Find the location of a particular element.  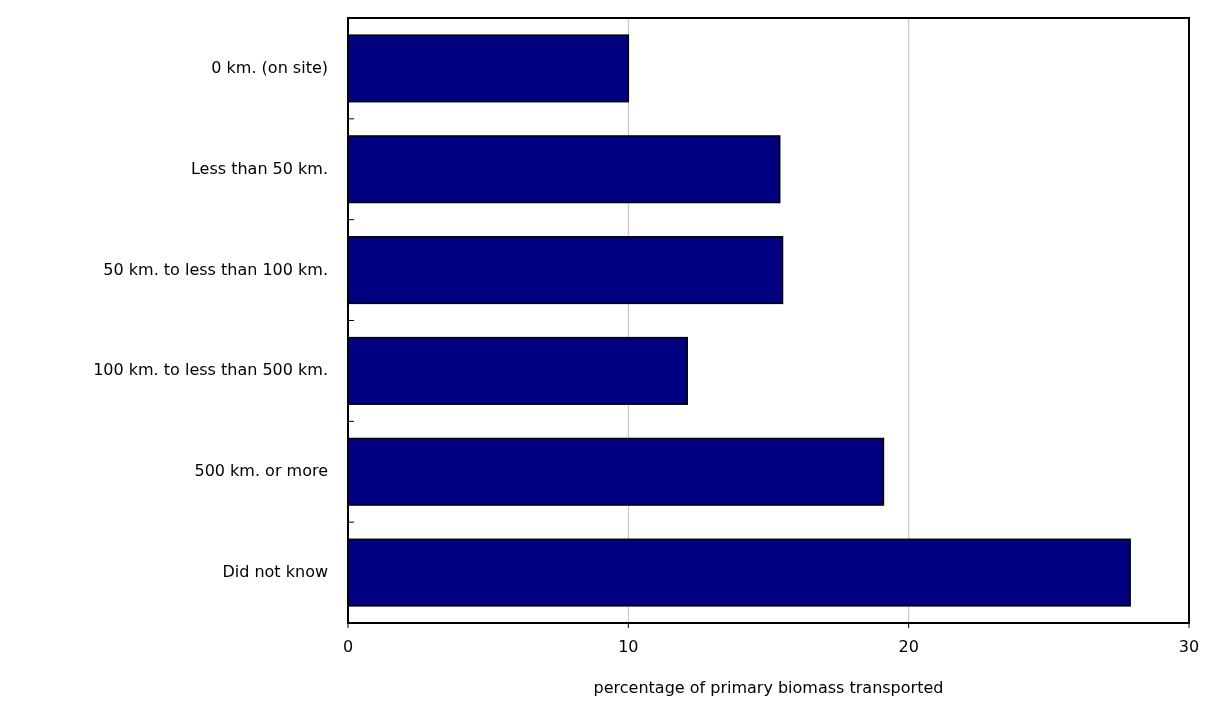

x-axis-title: percentage of primary biomass transported is located at coordinates (768, 687).